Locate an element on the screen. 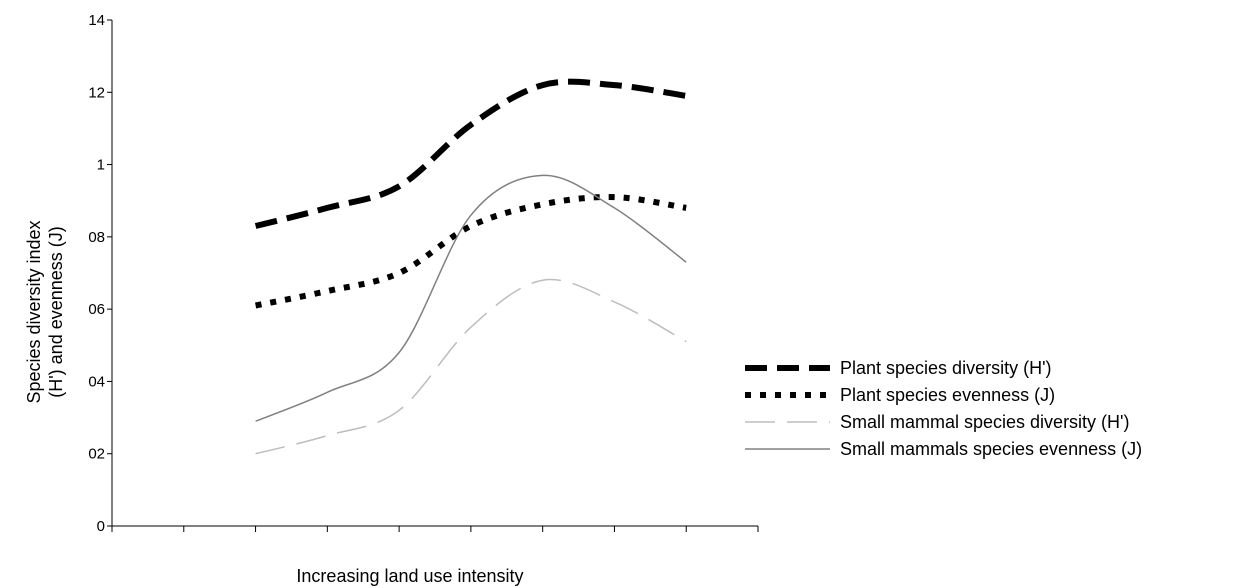 Image resolution: width=1257 pixels, height=588 pixels. y-axis-title-line-2: (H') and evenness (J) is located at coordinates (56, 312).